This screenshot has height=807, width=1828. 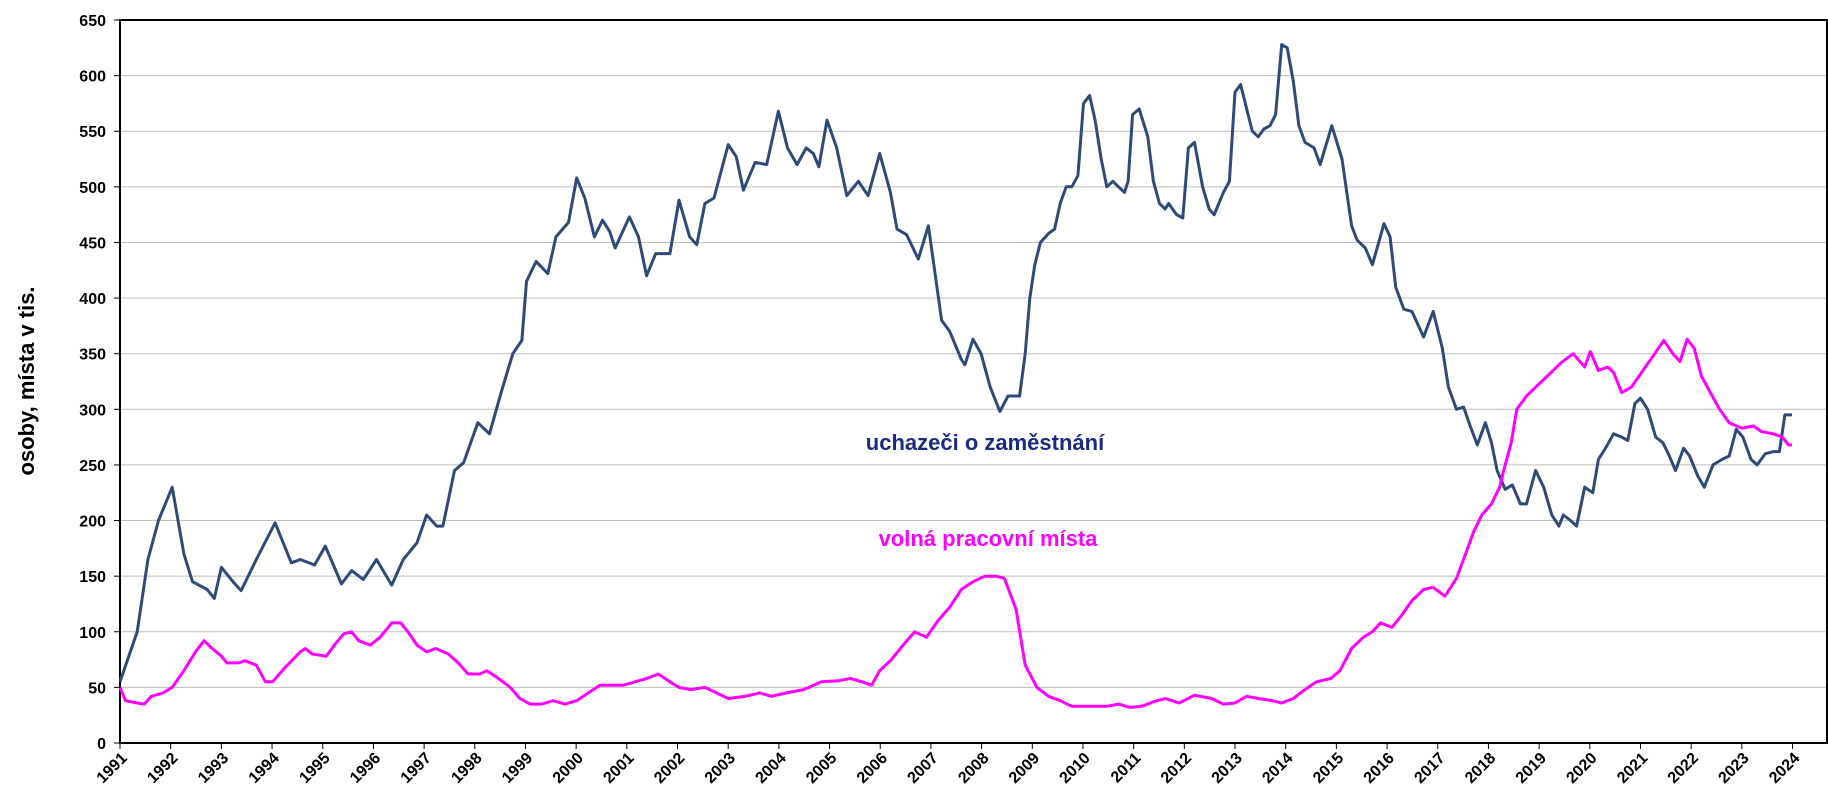 What do you see at coordinates (92, 188) in the screenshot?
I see `y-tick-label: 500` at bounding box center [92, 188].